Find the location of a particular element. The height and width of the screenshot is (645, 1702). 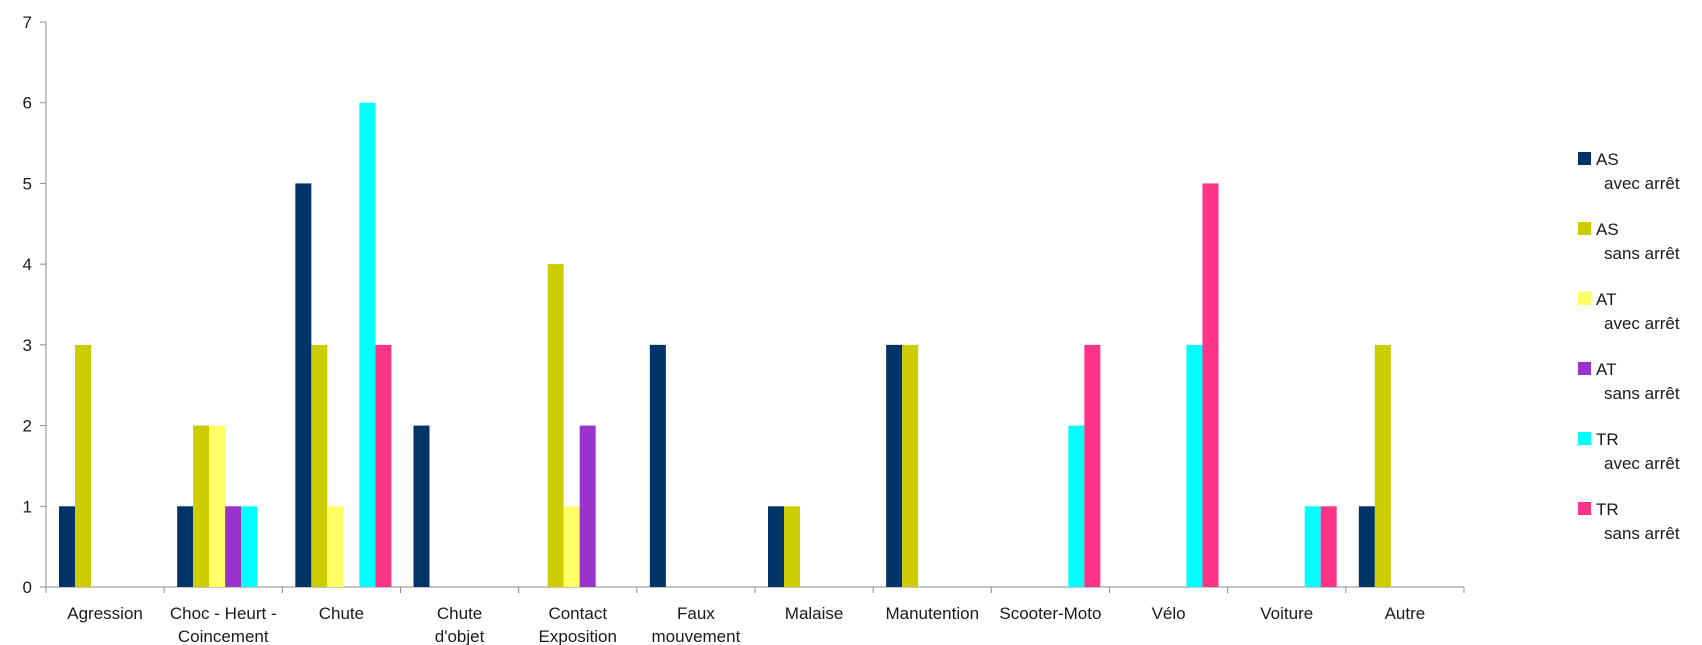

x-tick-label-line: Choc - Heurt - is located at coordinates (223, 613).